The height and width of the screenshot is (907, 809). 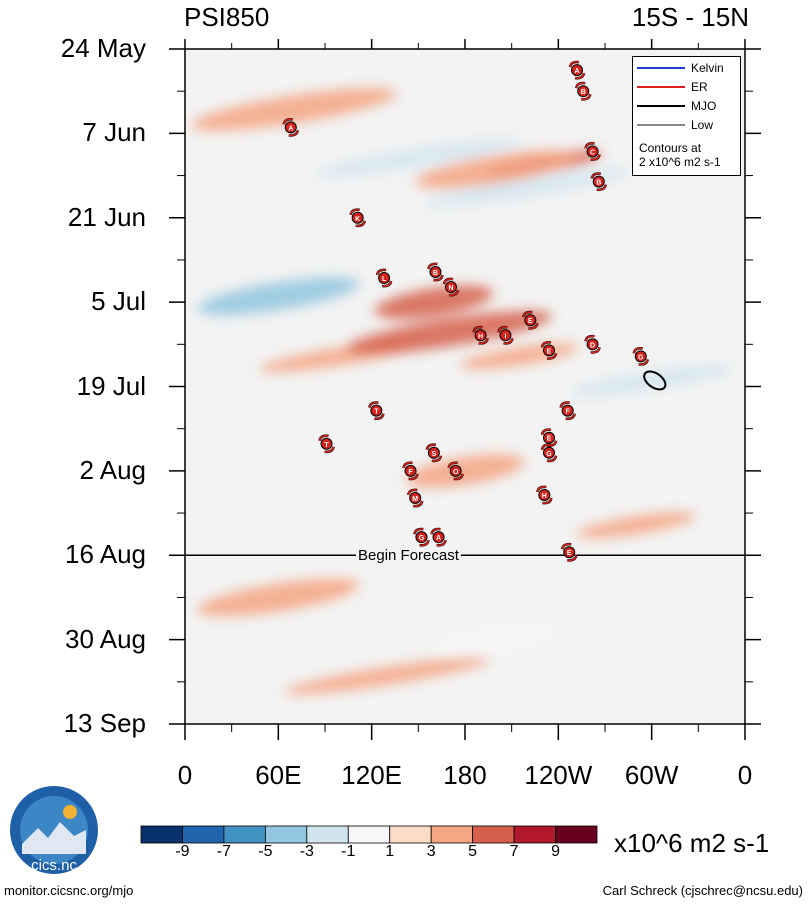 I want to click on legend-note-line1: Contours at, so click(x=670, y=148).